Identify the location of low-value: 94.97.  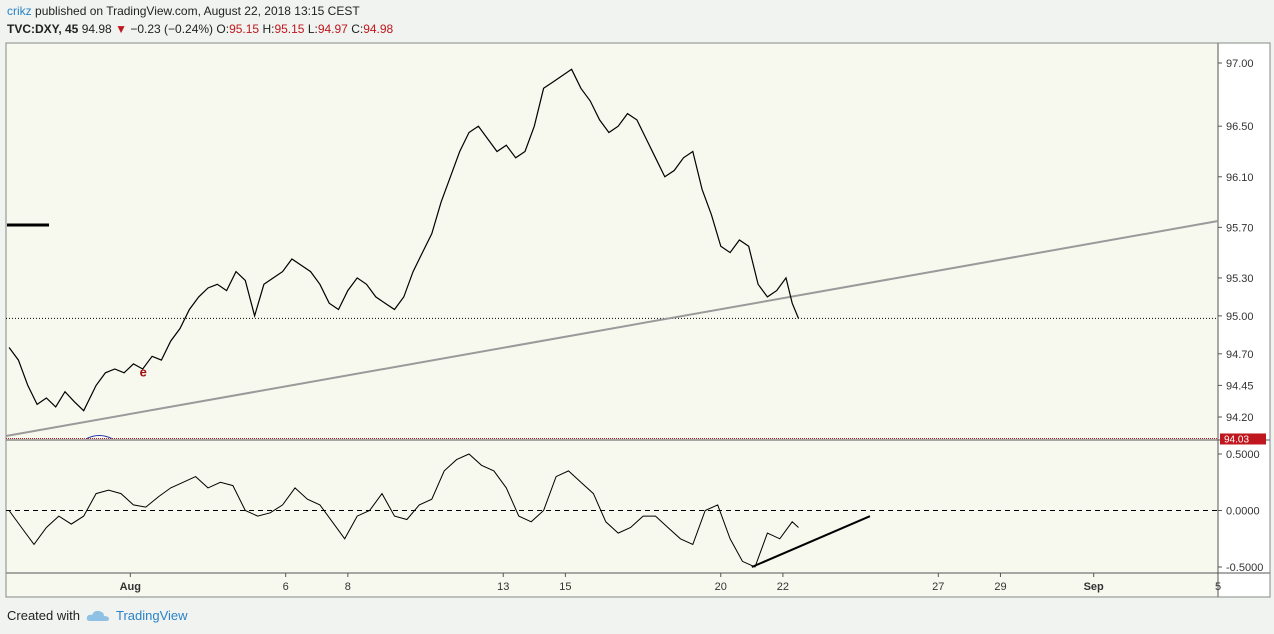
(332, 29).